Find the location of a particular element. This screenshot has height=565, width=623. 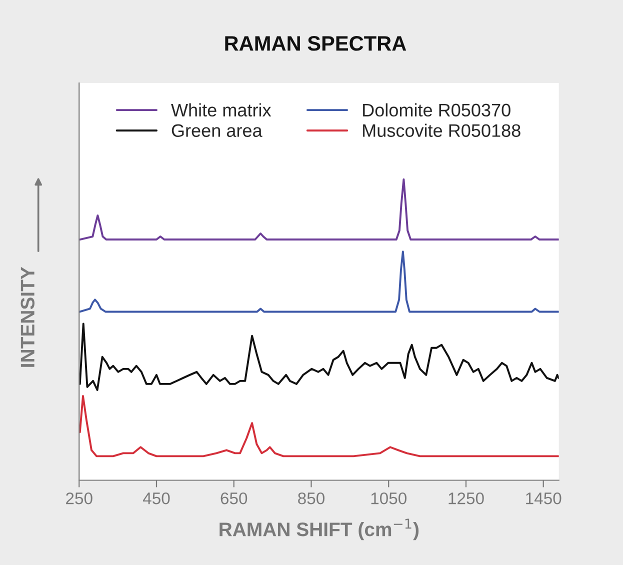

x-axis-title: RAMAN SHIFT (cm$^{−1}$) is located at coordinates (319, 529).